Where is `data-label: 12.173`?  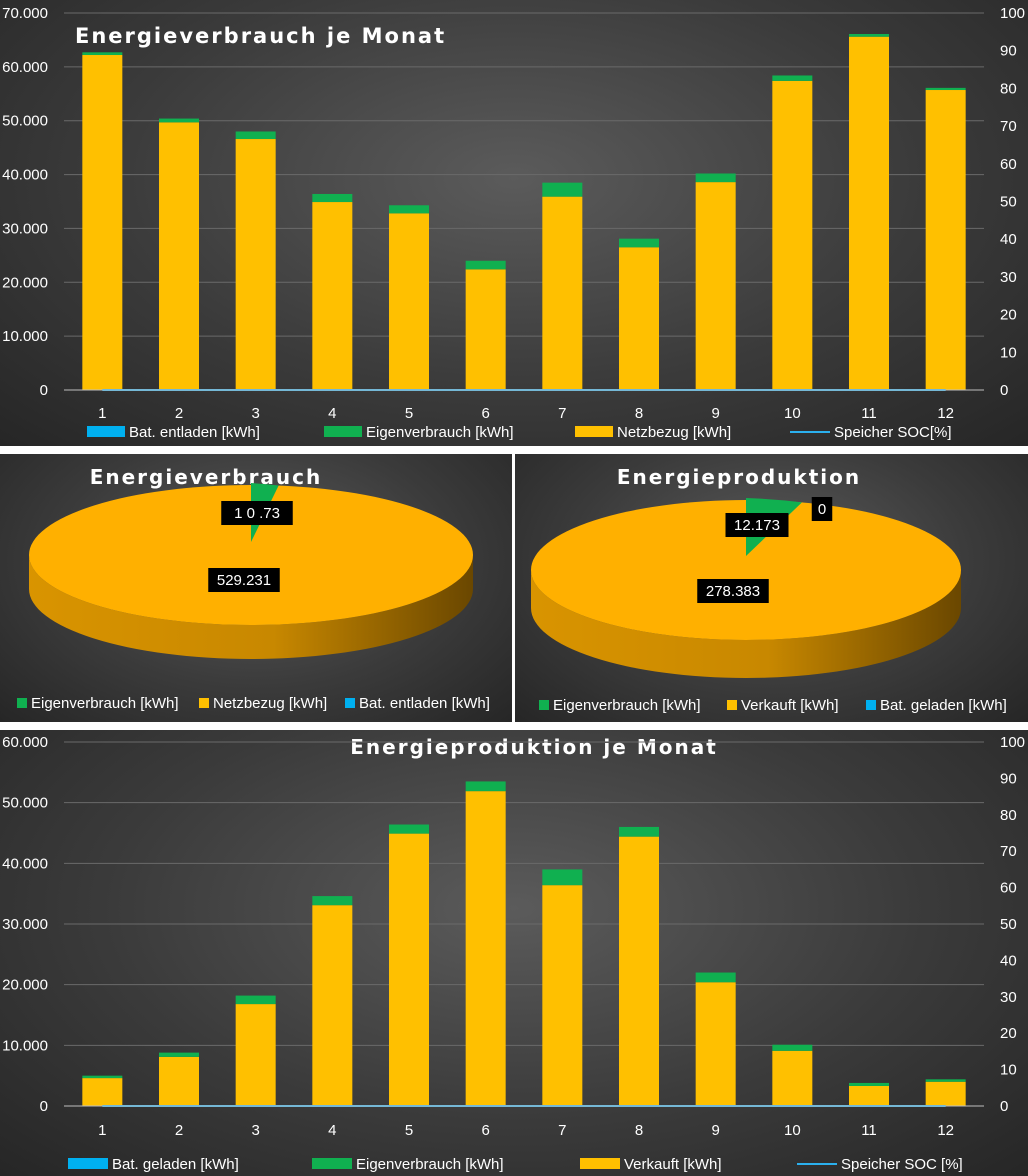
data-label: 12.173 is located at coordinates (757, 525).